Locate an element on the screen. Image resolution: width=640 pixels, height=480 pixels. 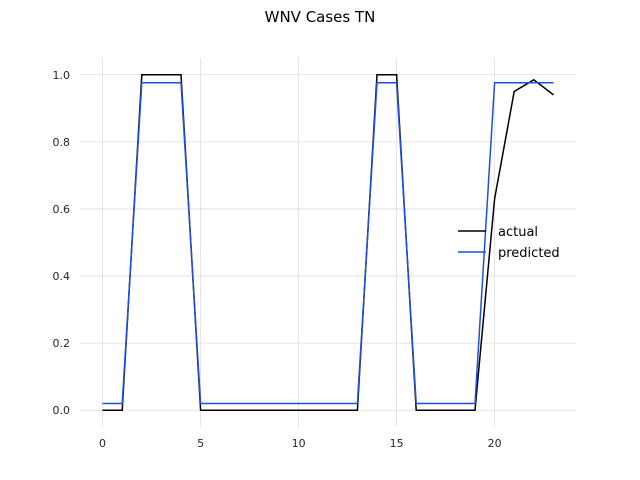
legend-label-predicted: predicted is located at coordinates (529, 253).